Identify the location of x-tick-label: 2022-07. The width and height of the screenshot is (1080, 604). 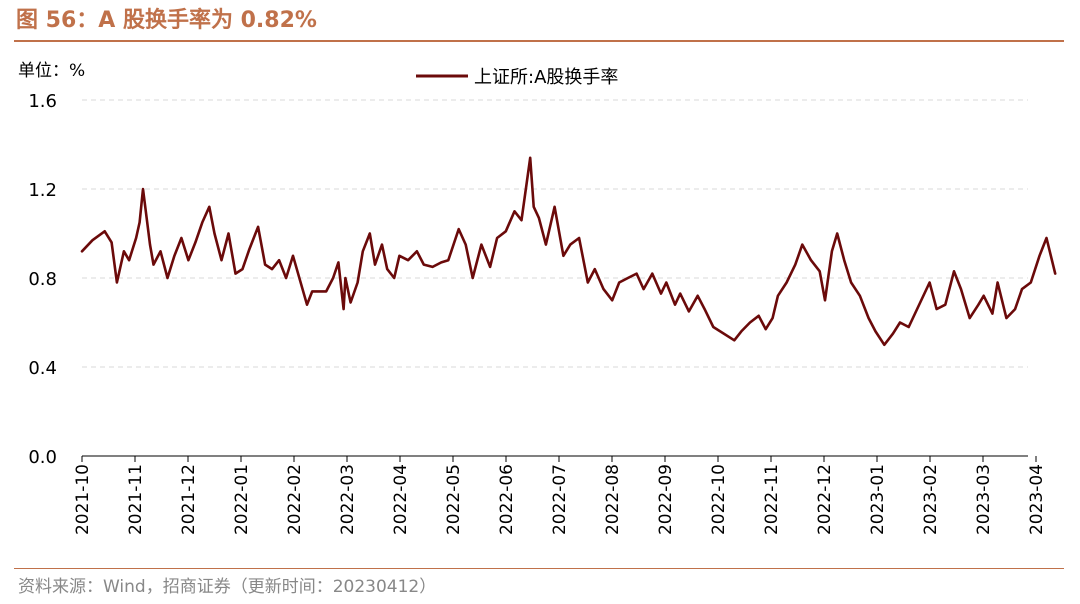
(560, 499).